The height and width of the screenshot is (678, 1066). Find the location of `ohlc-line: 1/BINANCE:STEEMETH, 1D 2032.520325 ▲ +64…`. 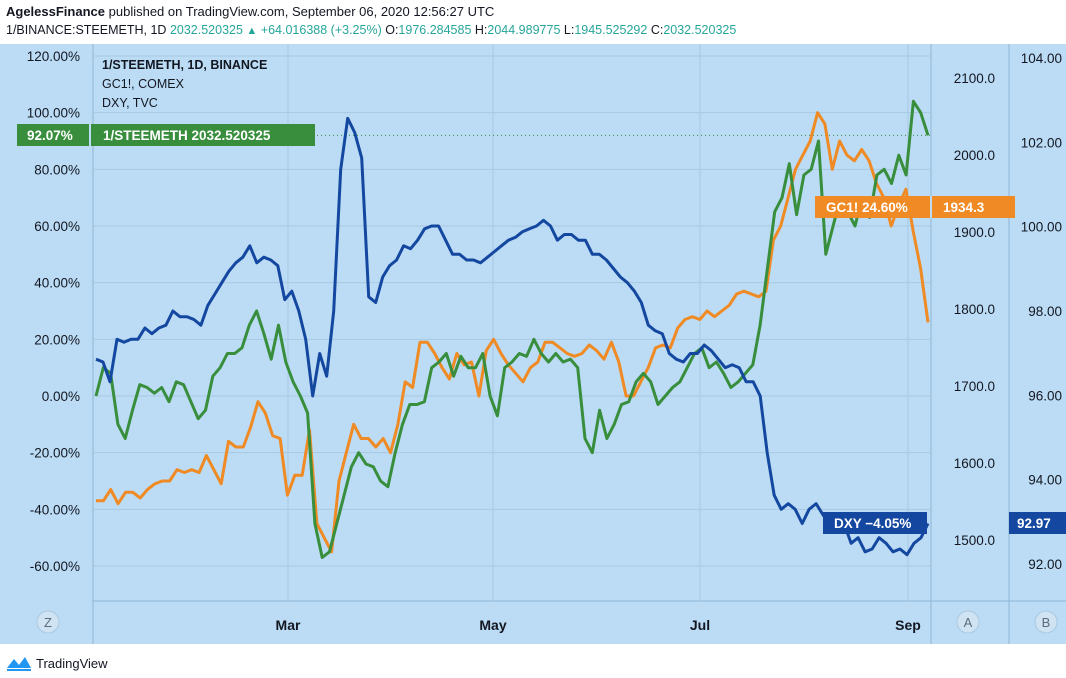

ohlc-line: 1/BINANCE:STEEMETH, 1D 2032.520325 ▲ +64… is located at coordinates (371, 30).